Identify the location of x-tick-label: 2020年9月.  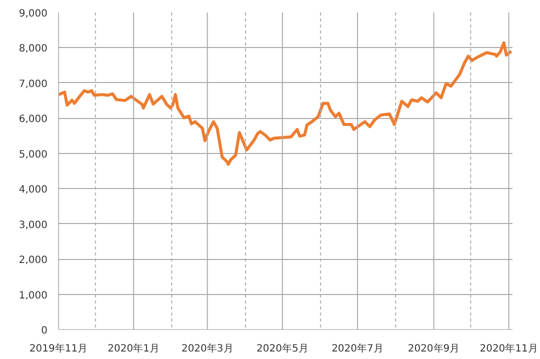
(434, 348).